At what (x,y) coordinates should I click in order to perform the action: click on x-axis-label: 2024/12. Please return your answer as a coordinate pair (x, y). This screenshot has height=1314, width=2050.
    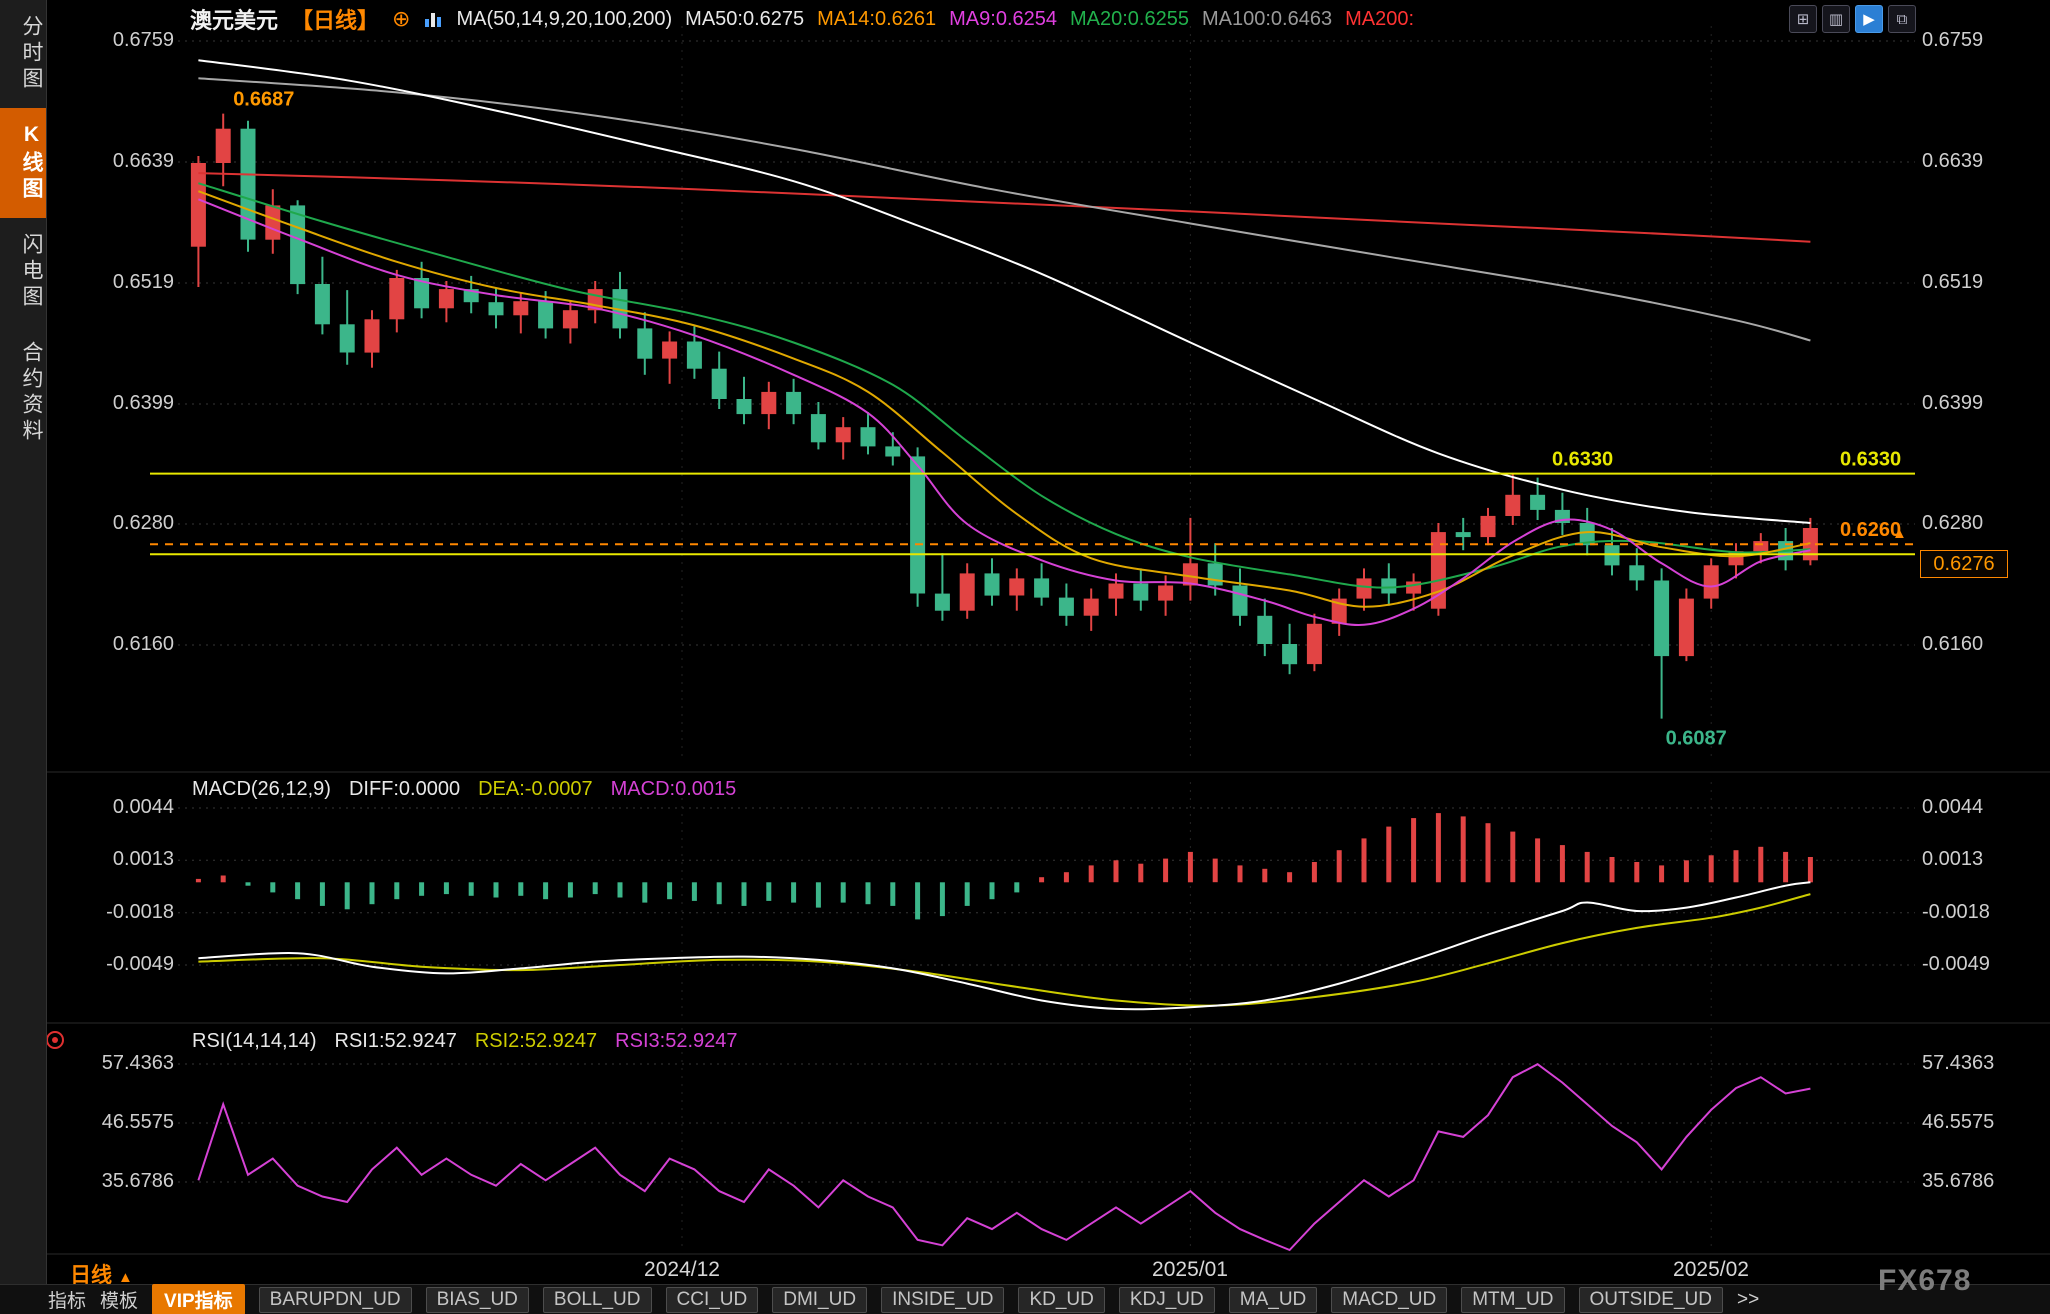
    Looking at the image, I should click on (682, 1269).